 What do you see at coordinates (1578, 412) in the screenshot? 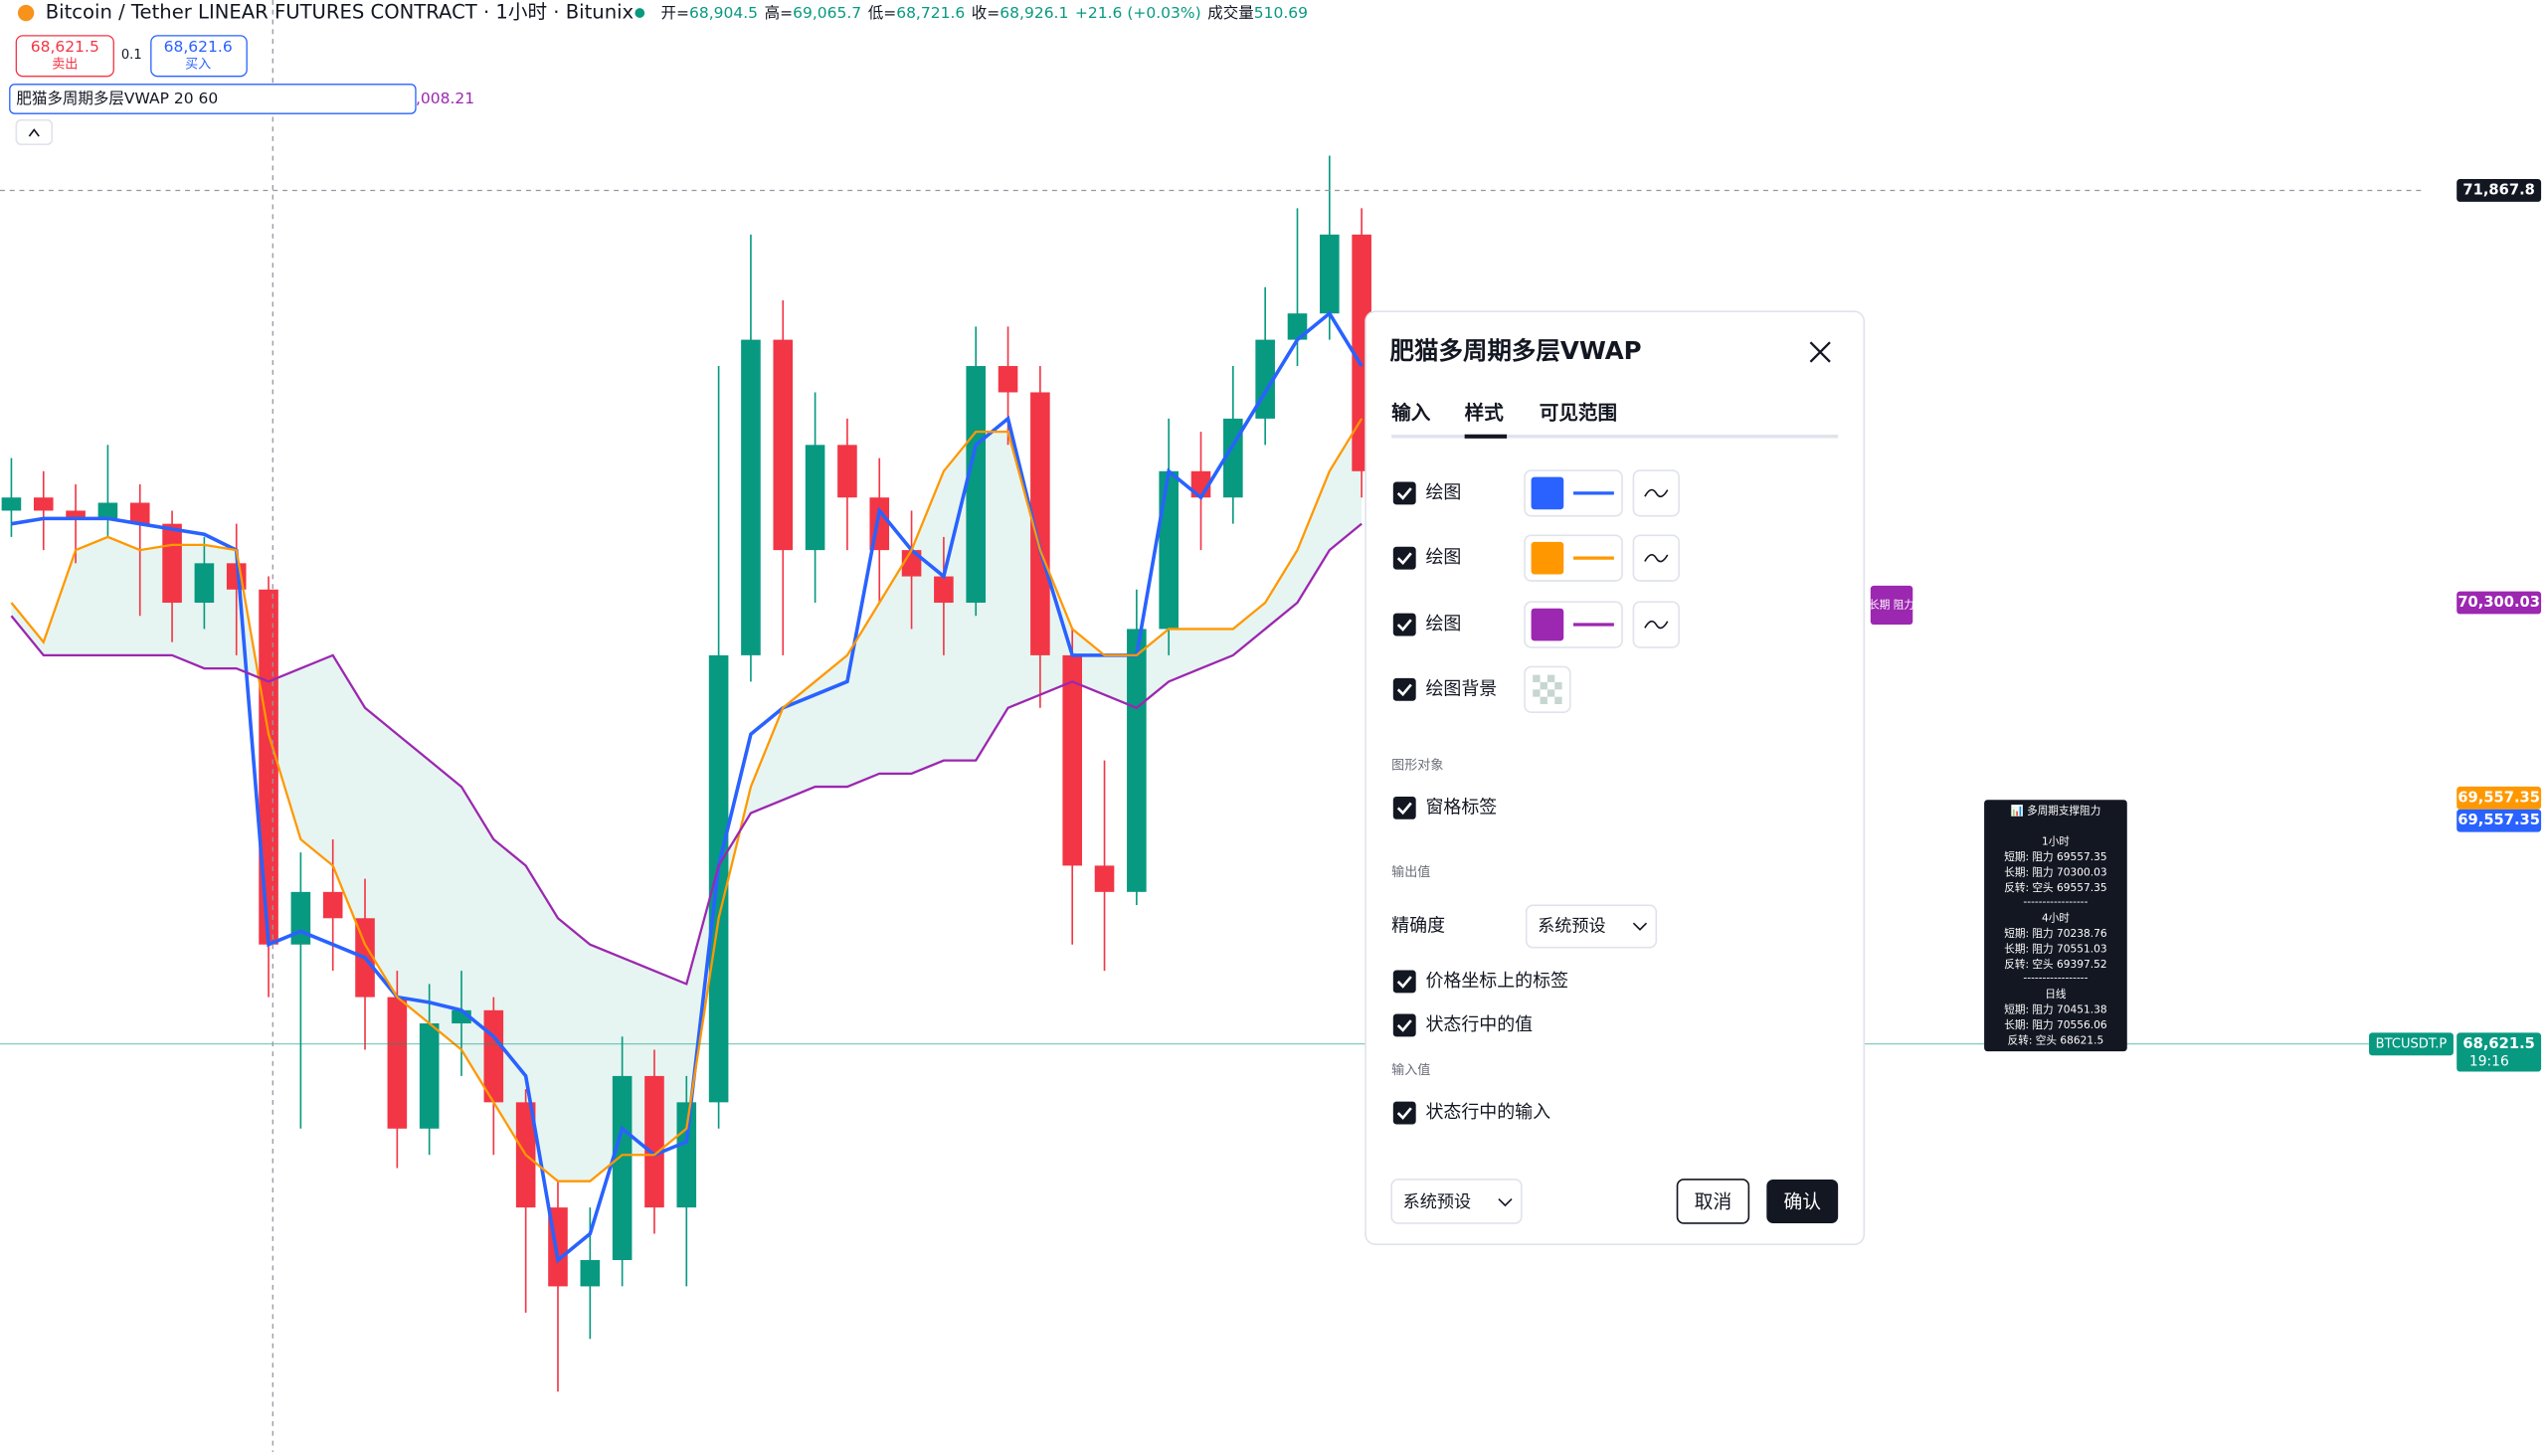
I see `tab: 可见范围` at bounding box center [1578, 412].